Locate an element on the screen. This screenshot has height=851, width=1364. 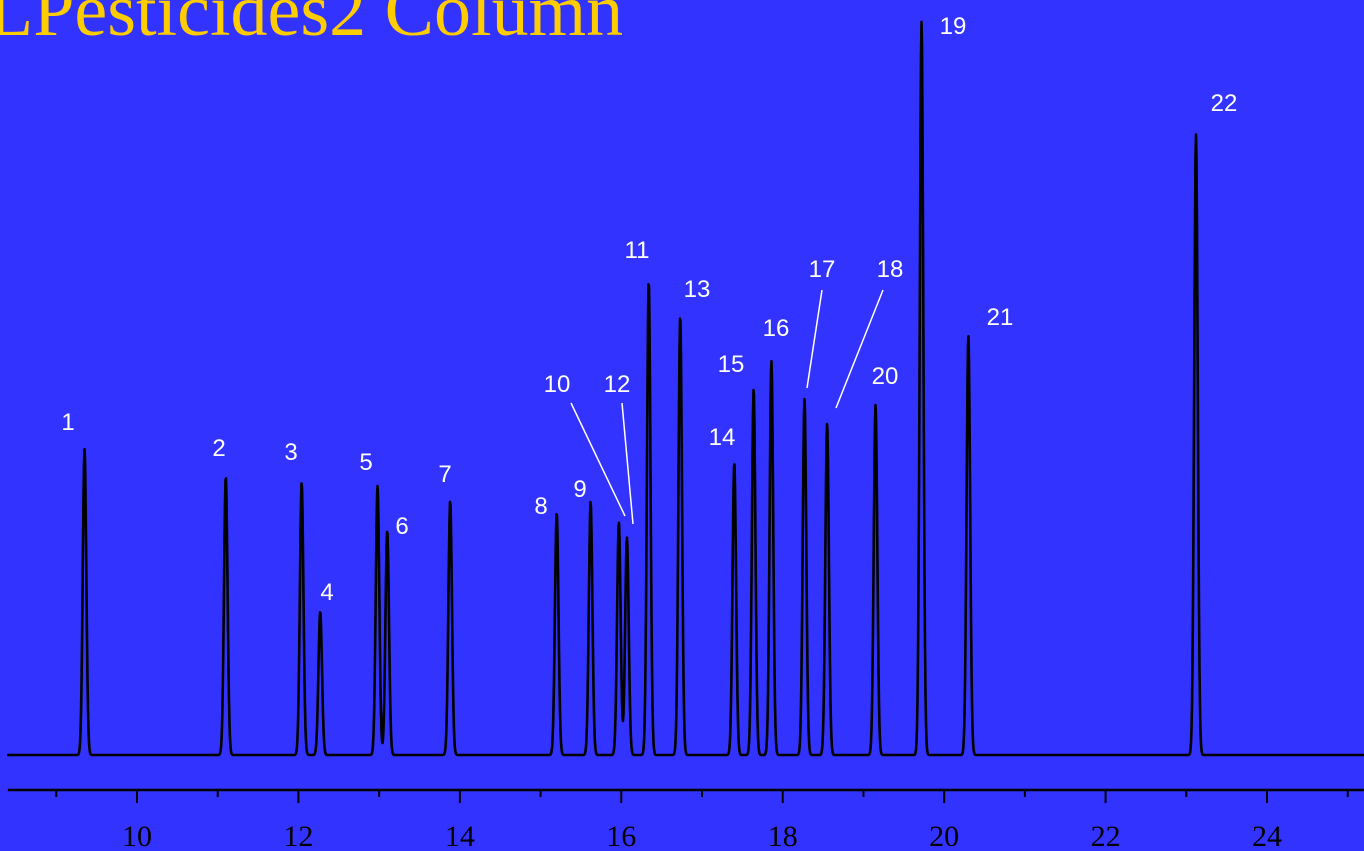
peak-label: 18 is located at coordinates (890, 269).